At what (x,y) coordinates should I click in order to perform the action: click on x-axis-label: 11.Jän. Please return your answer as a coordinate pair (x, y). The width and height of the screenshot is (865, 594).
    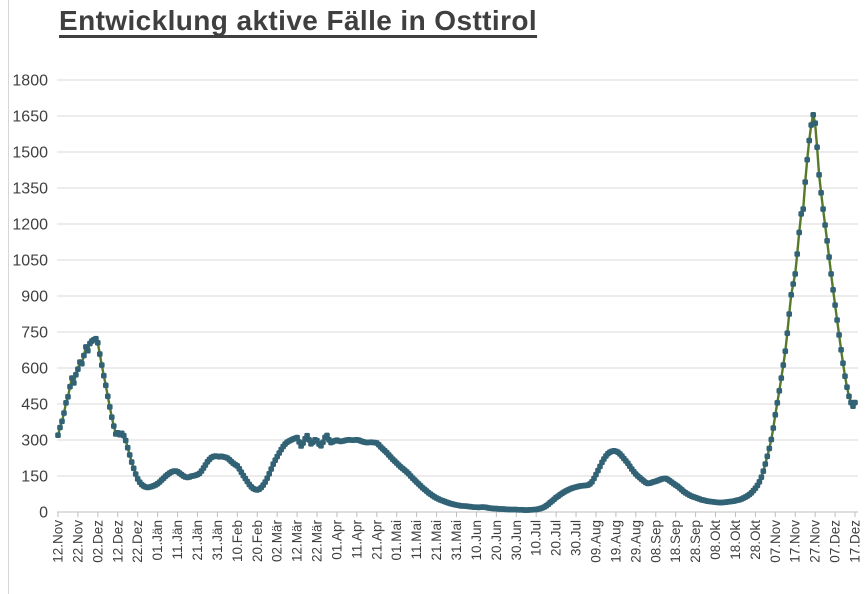
    Looking at the image, I should click on (177, 540).